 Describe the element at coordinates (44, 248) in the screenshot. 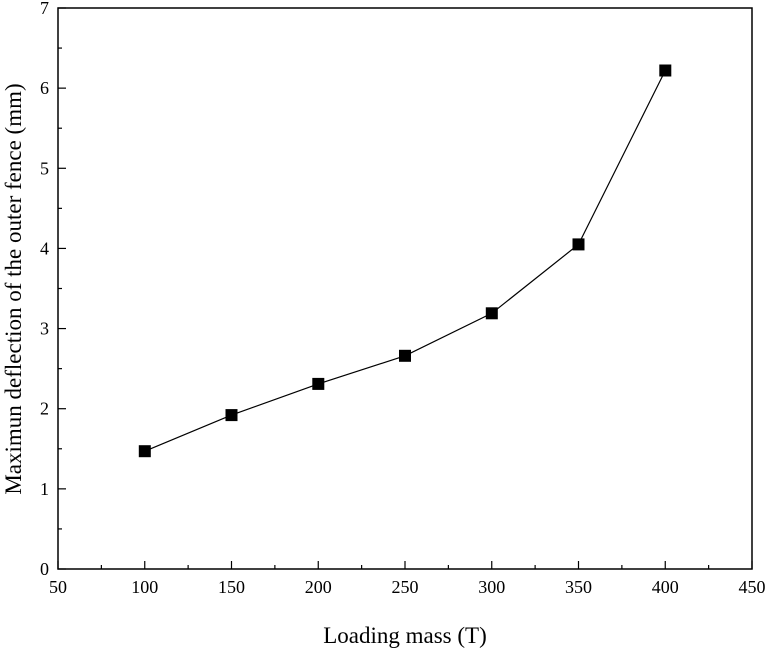

I see `y-tick-label: 4` at that location.